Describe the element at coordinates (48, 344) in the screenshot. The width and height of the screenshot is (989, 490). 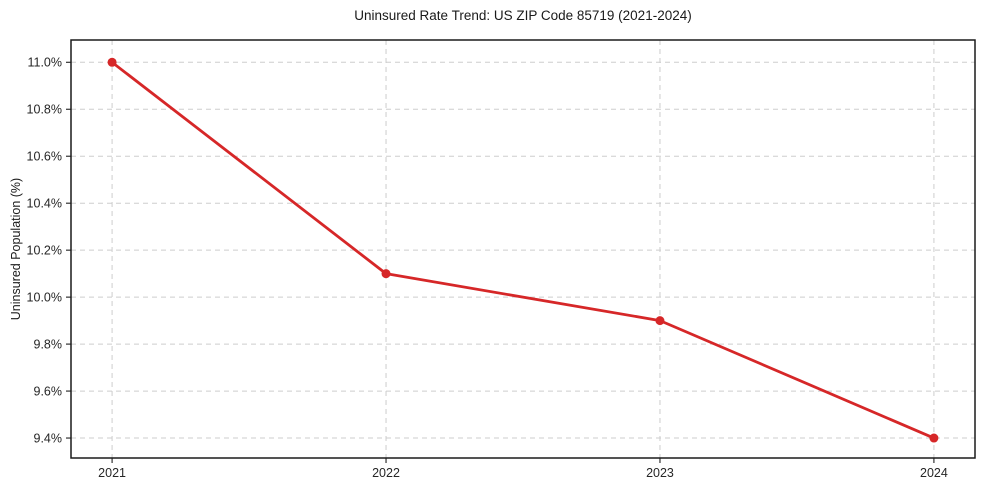
I see `y-tick-label: 9.8%` at that location.